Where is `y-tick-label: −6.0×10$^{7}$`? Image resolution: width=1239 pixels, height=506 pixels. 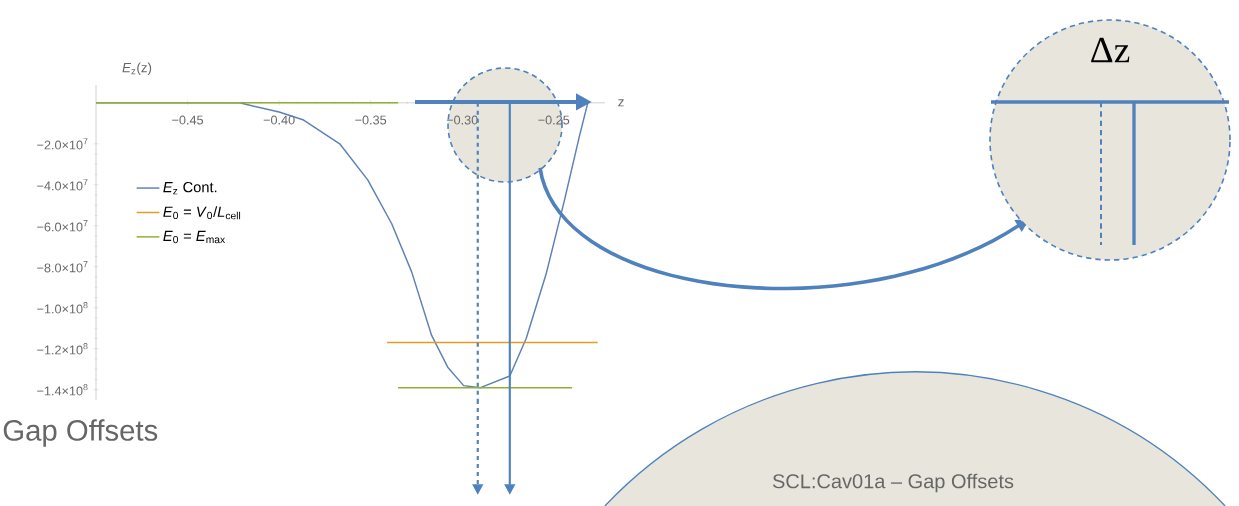 y-tick-label: −6.0×10$^{7}$ is located at coordinates (62, 226).